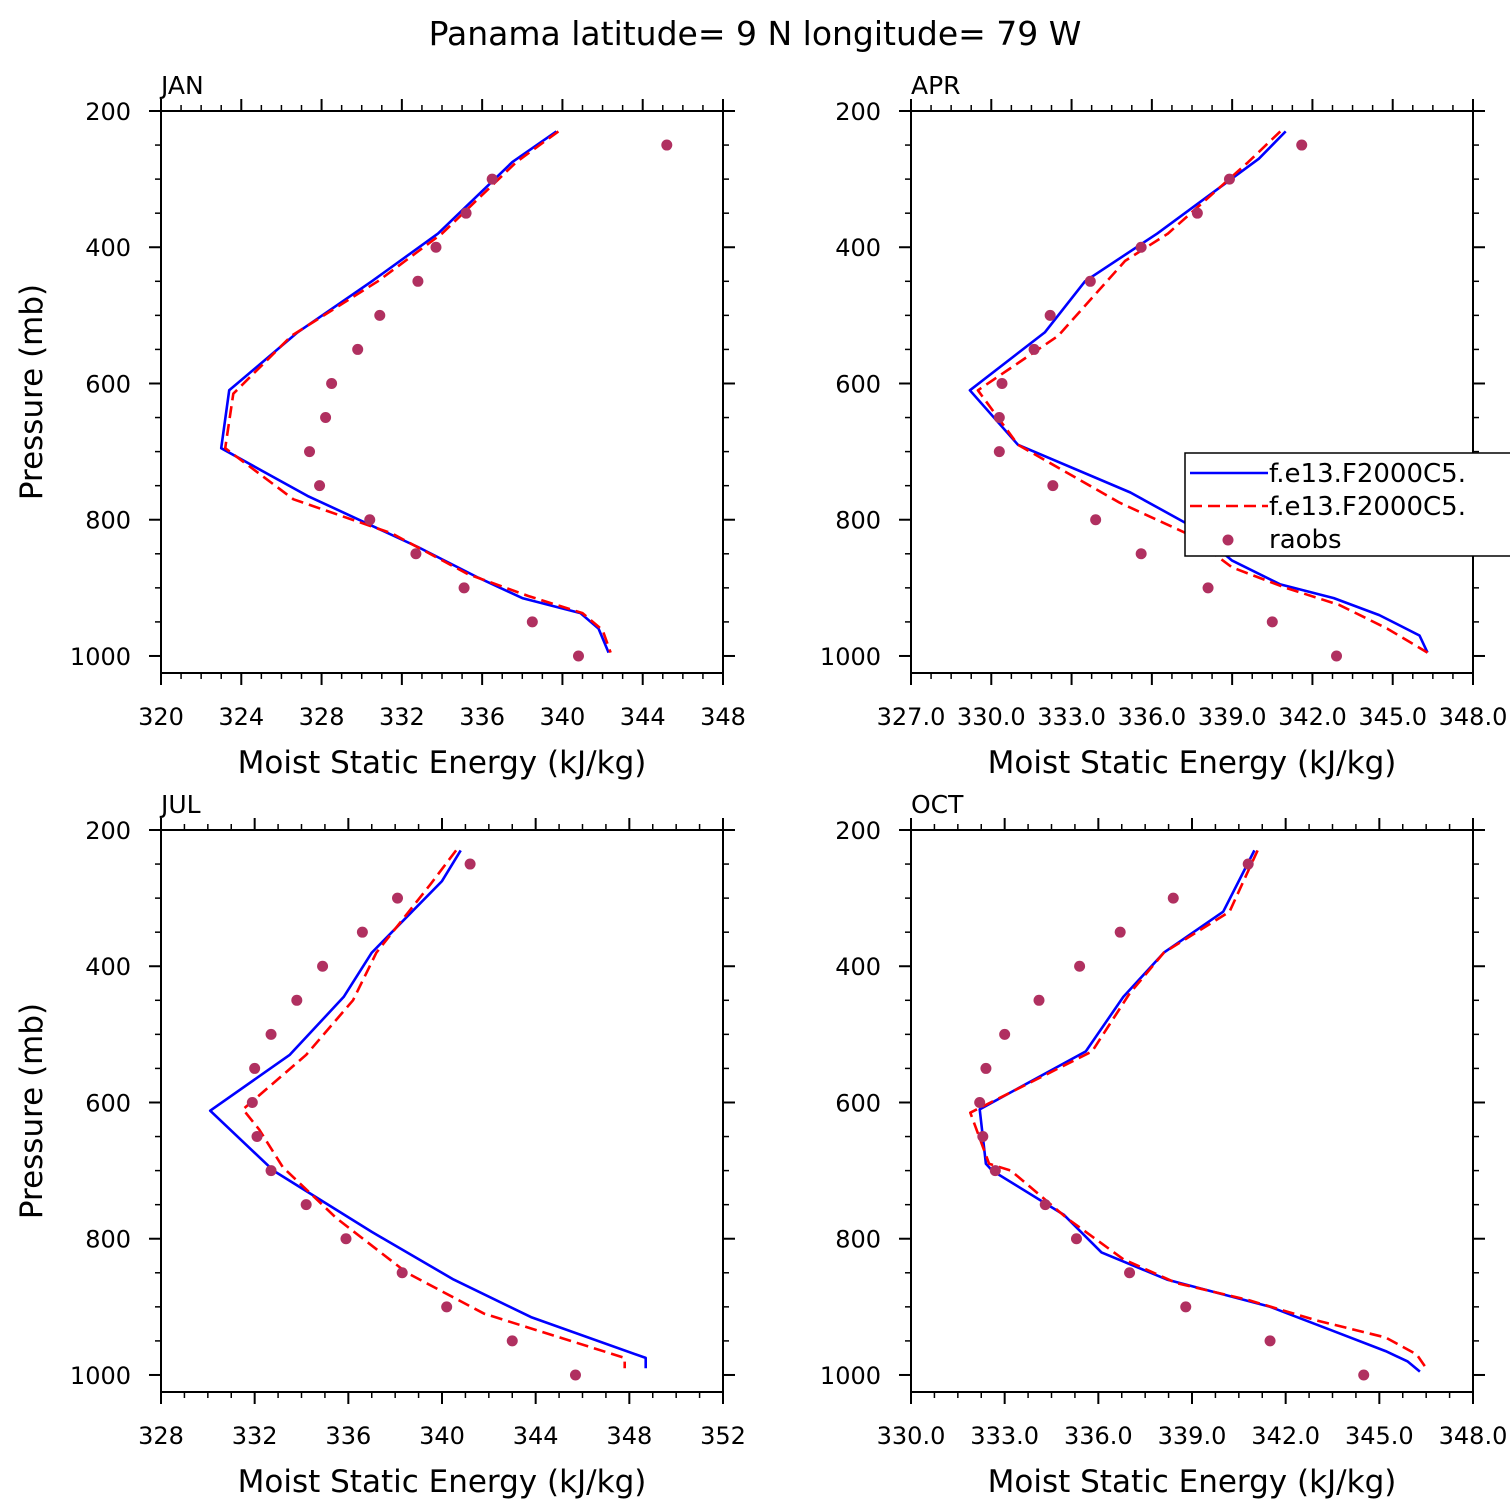  Describe the element at coordinates (180, 804) in the screenshot. I see `panel-title: JUL` at that location.